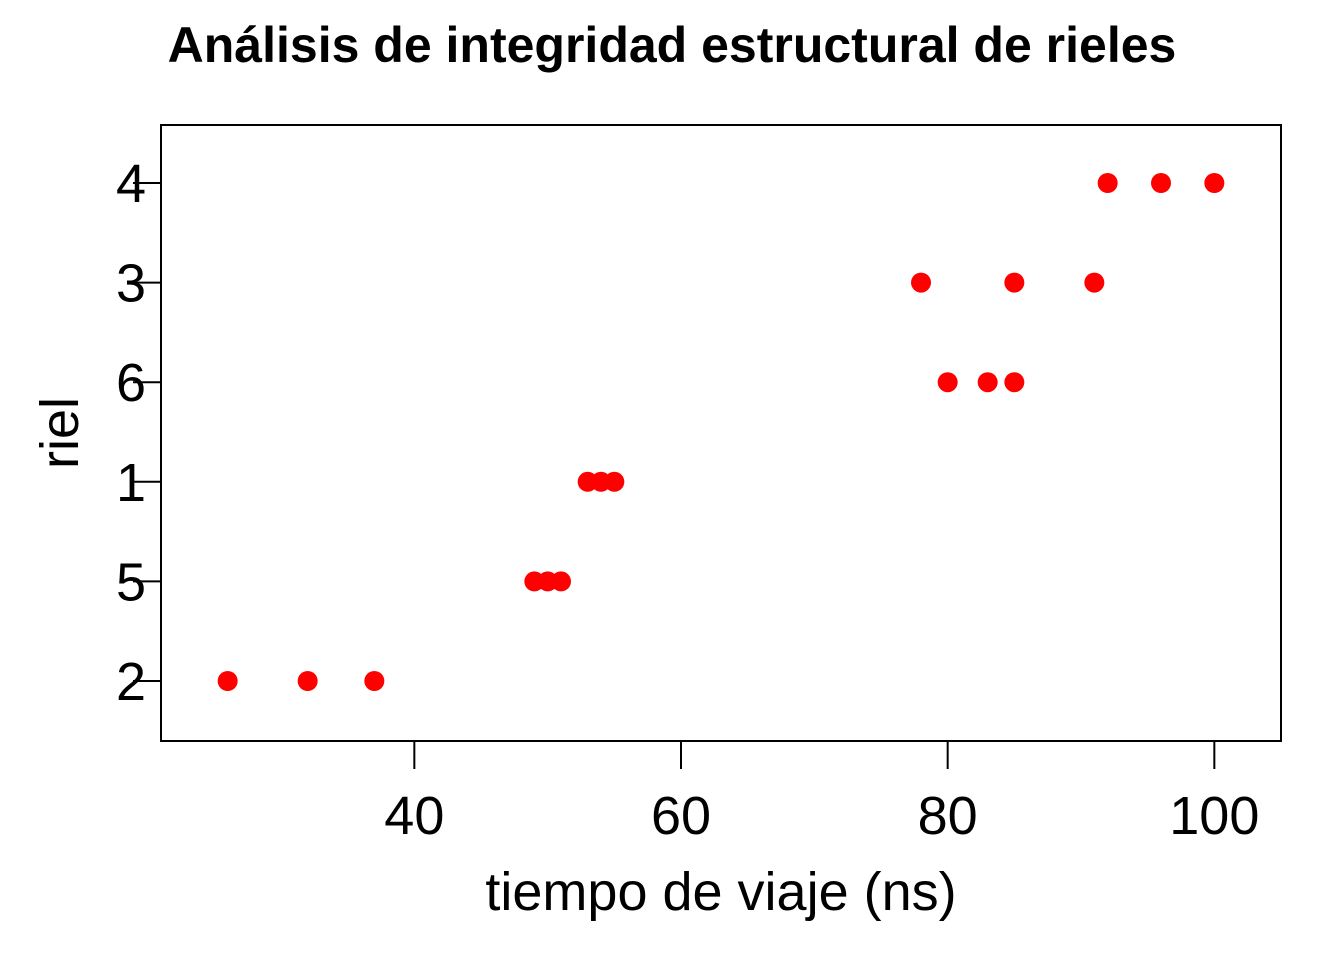 The image size is (1344, 960). What do you see at coordinates (60, 433) in the screenshot?
I see `y-axis-label: riel` at bounding box center [60, 433].